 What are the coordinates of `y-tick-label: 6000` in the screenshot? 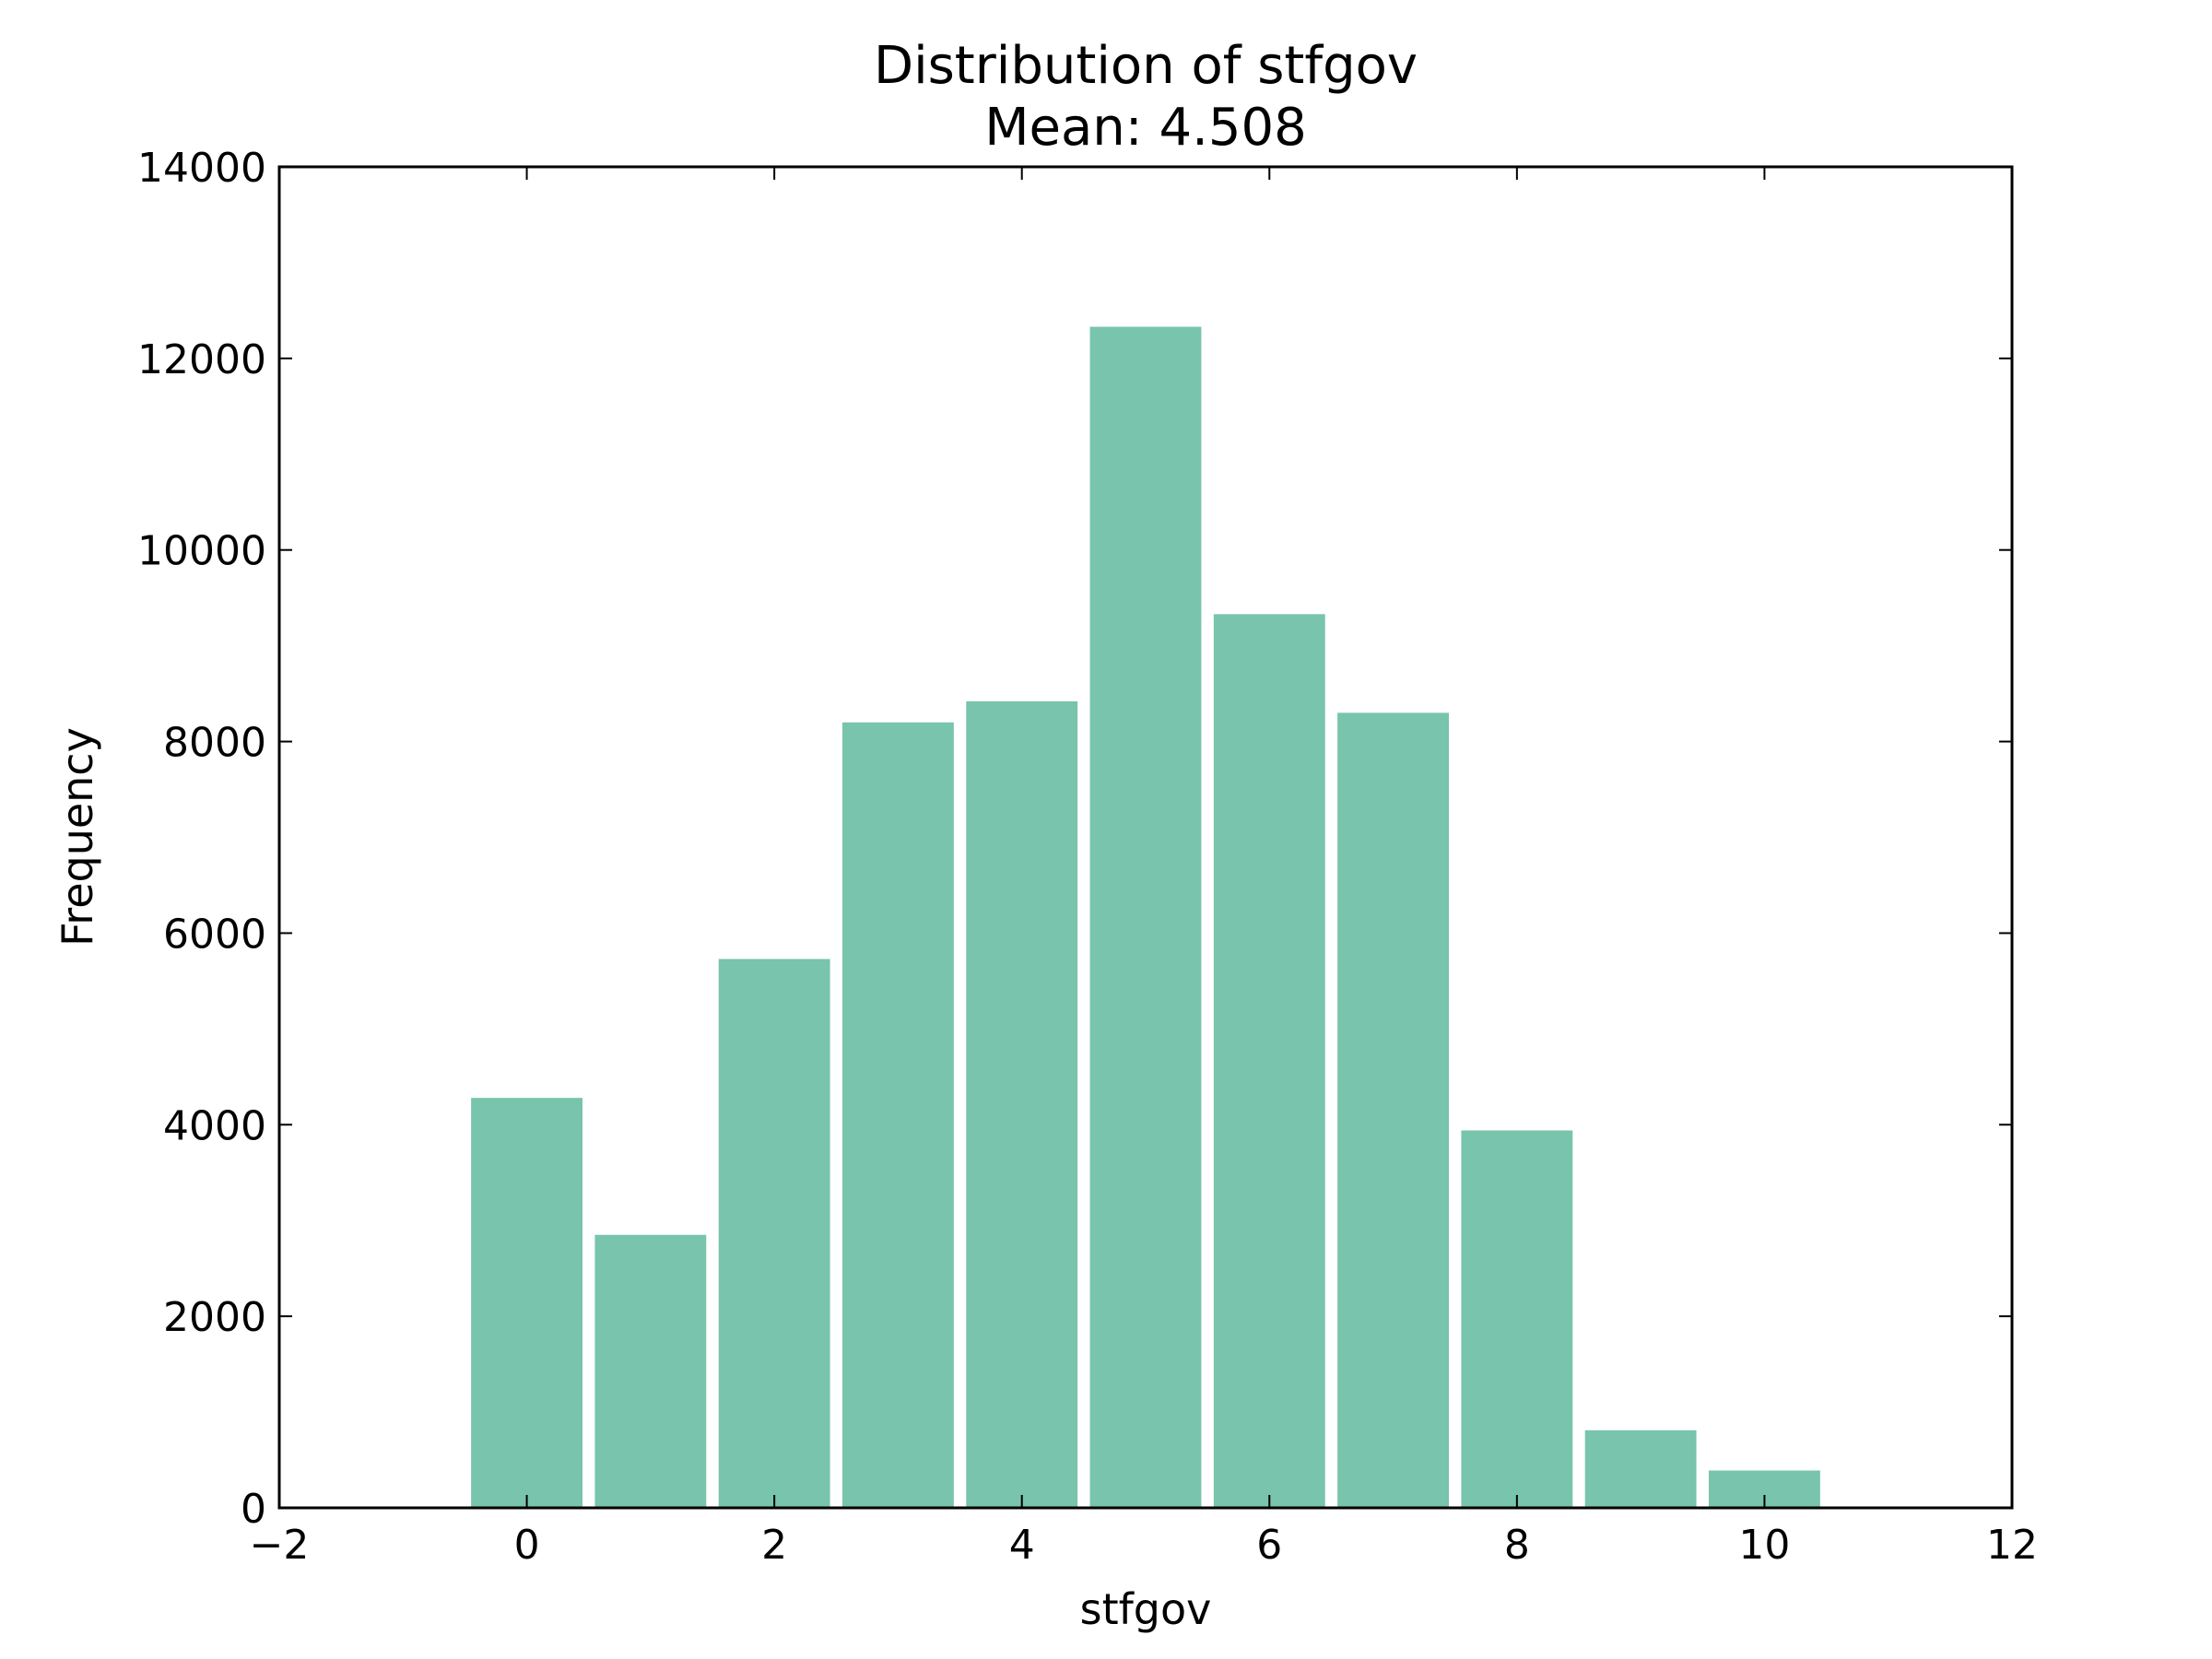 It's located at (214, 934).